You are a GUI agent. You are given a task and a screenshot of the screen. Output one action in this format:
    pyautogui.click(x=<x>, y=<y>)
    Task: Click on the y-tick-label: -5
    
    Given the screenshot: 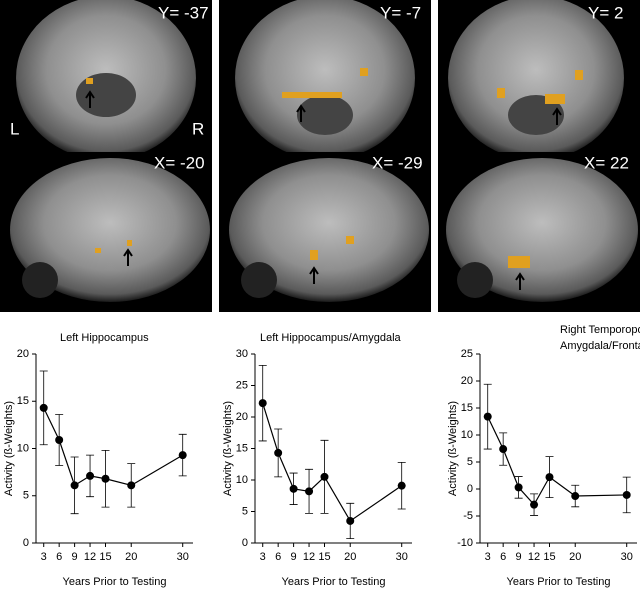 What is the action you would take?
    pyautogui.click(x=468, y=516)
    